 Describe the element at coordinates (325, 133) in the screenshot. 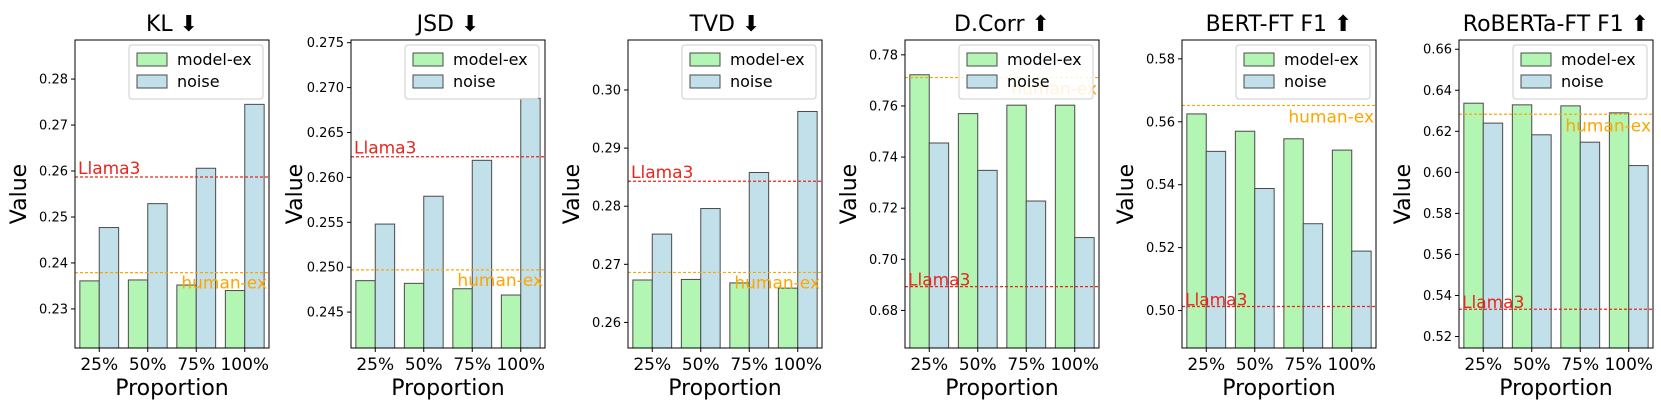

I see `ytick-label: 0.265` at that location.